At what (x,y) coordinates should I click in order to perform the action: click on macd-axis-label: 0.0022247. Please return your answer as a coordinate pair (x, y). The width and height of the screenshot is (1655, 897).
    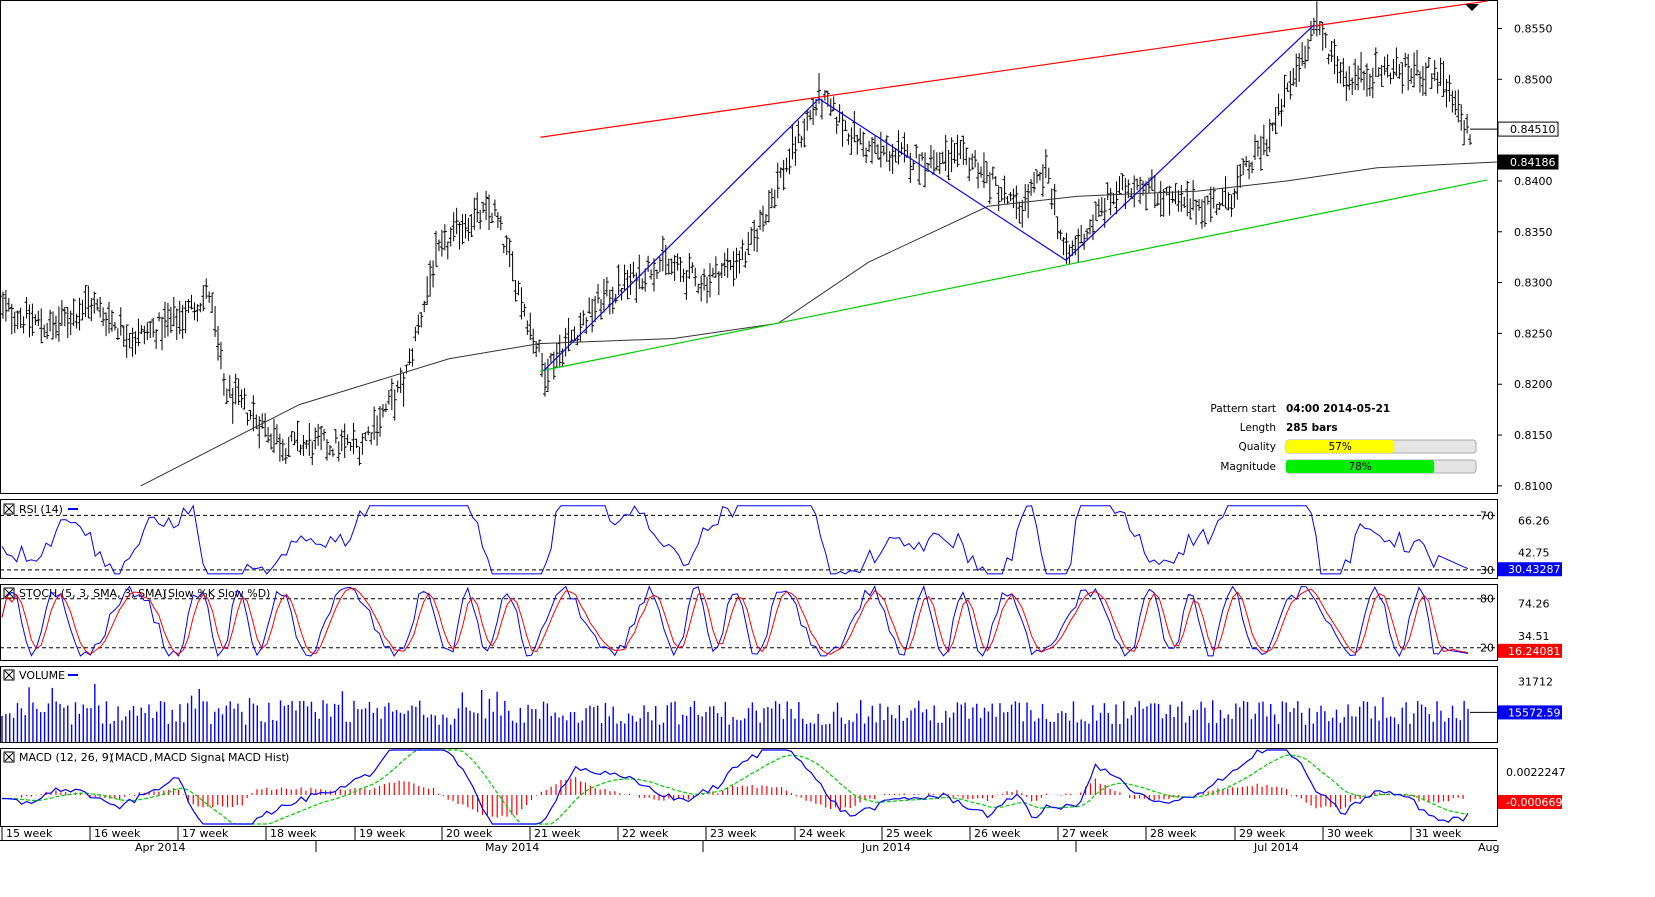
    Looking at the image, I should click on (1536, 772).